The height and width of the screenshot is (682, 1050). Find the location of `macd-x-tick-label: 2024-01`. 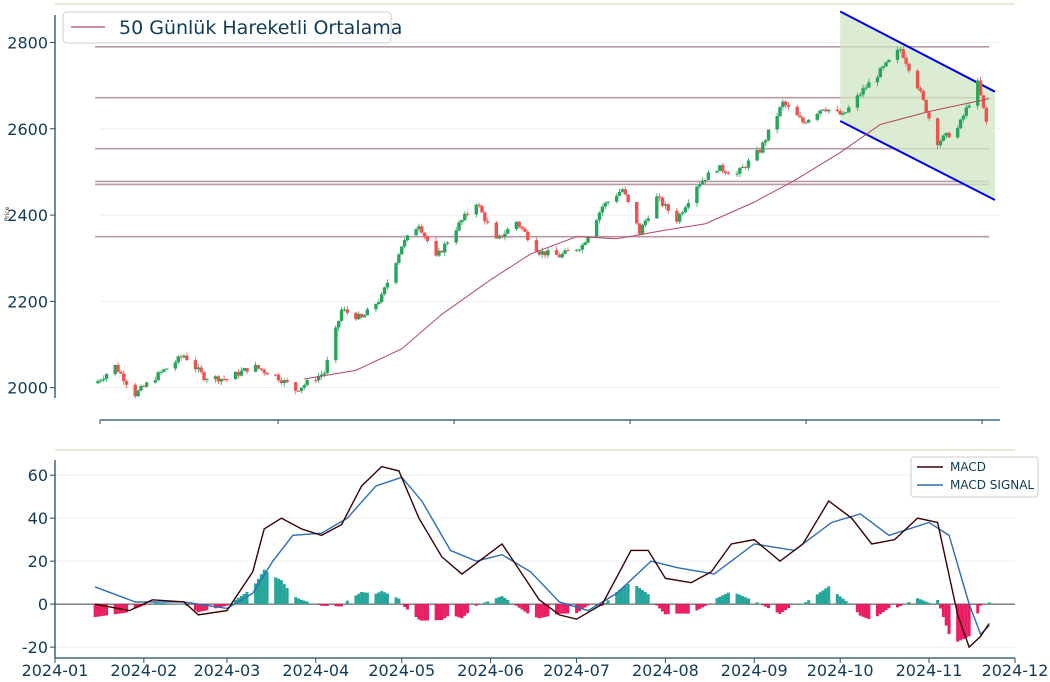

macd-x-tick-label: 2024-01 is located at coordinates (55, 670).